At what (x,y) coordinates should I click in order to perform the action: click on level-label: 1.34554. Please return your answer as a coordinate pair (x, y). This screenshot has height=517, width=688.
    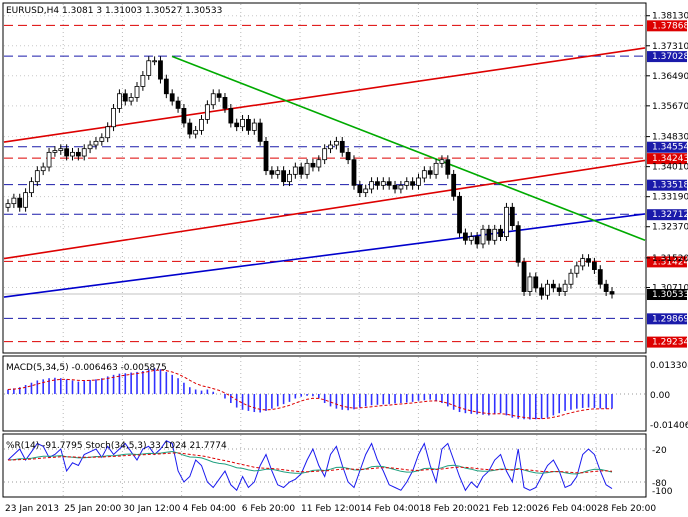
    Looking at the image, I should click on (670, 148).